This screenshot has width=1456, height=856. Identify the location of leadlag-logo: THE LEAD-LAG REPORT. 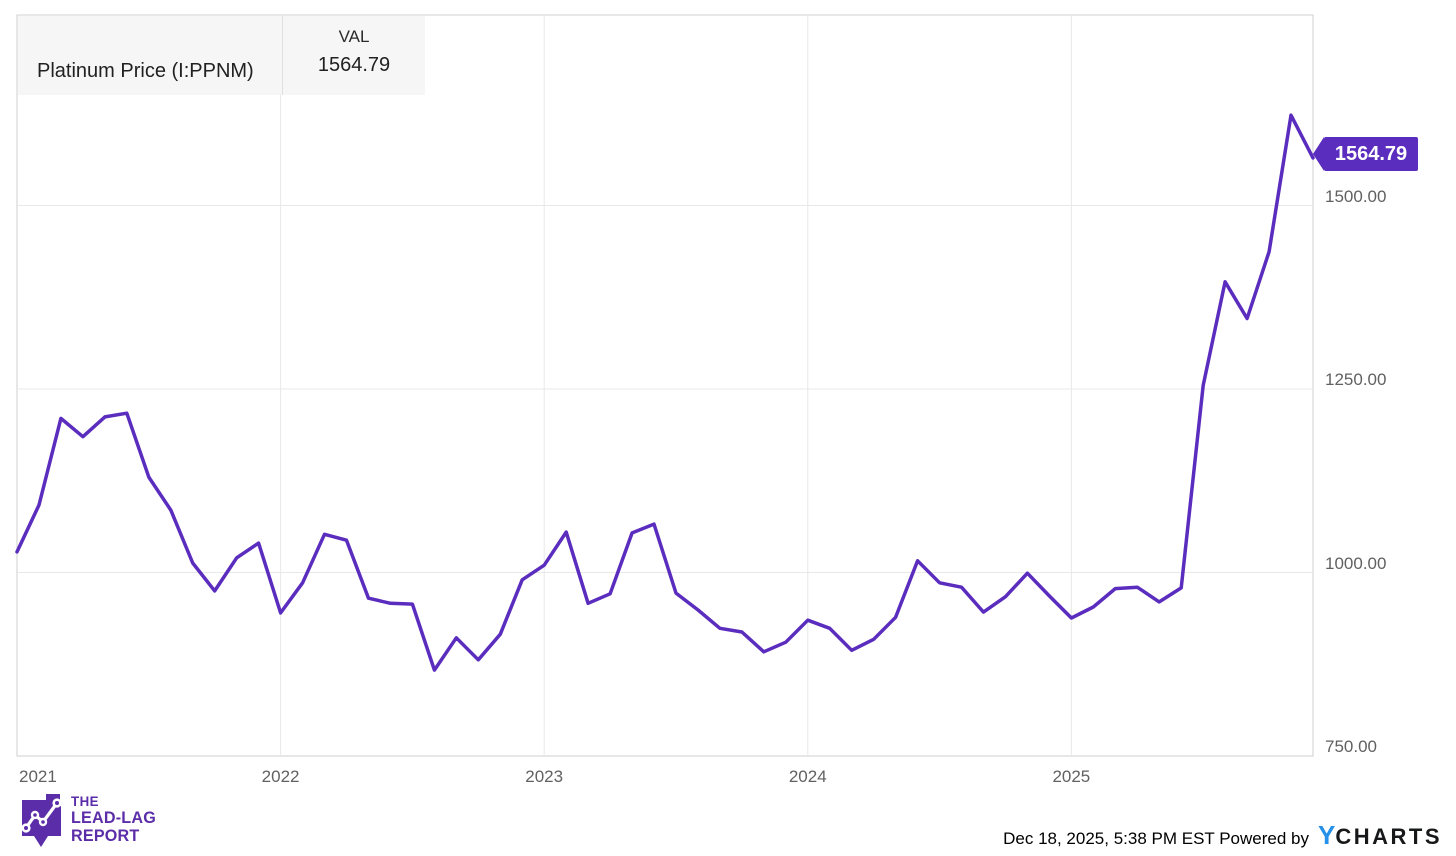
(90, 820).